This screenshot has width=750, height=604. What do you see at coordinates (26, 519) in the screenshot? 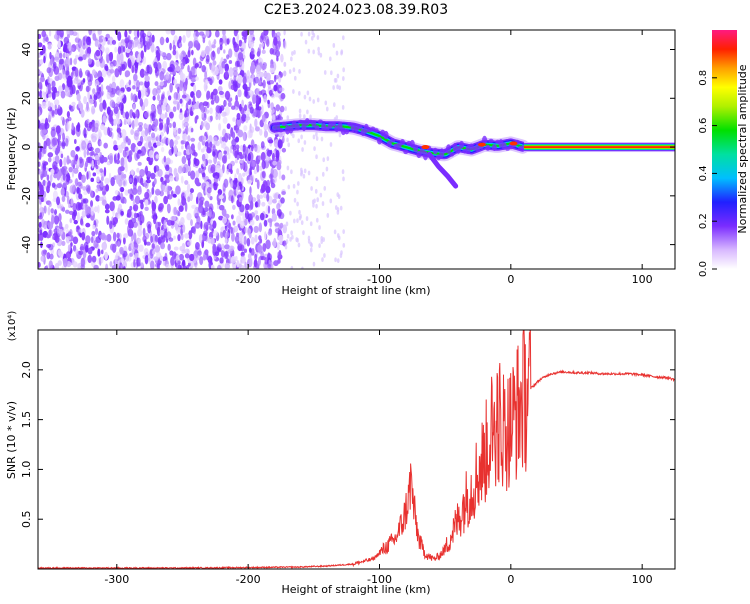
I see `snr-y-tick-label: 0.5` at bounding box center [26, 519].